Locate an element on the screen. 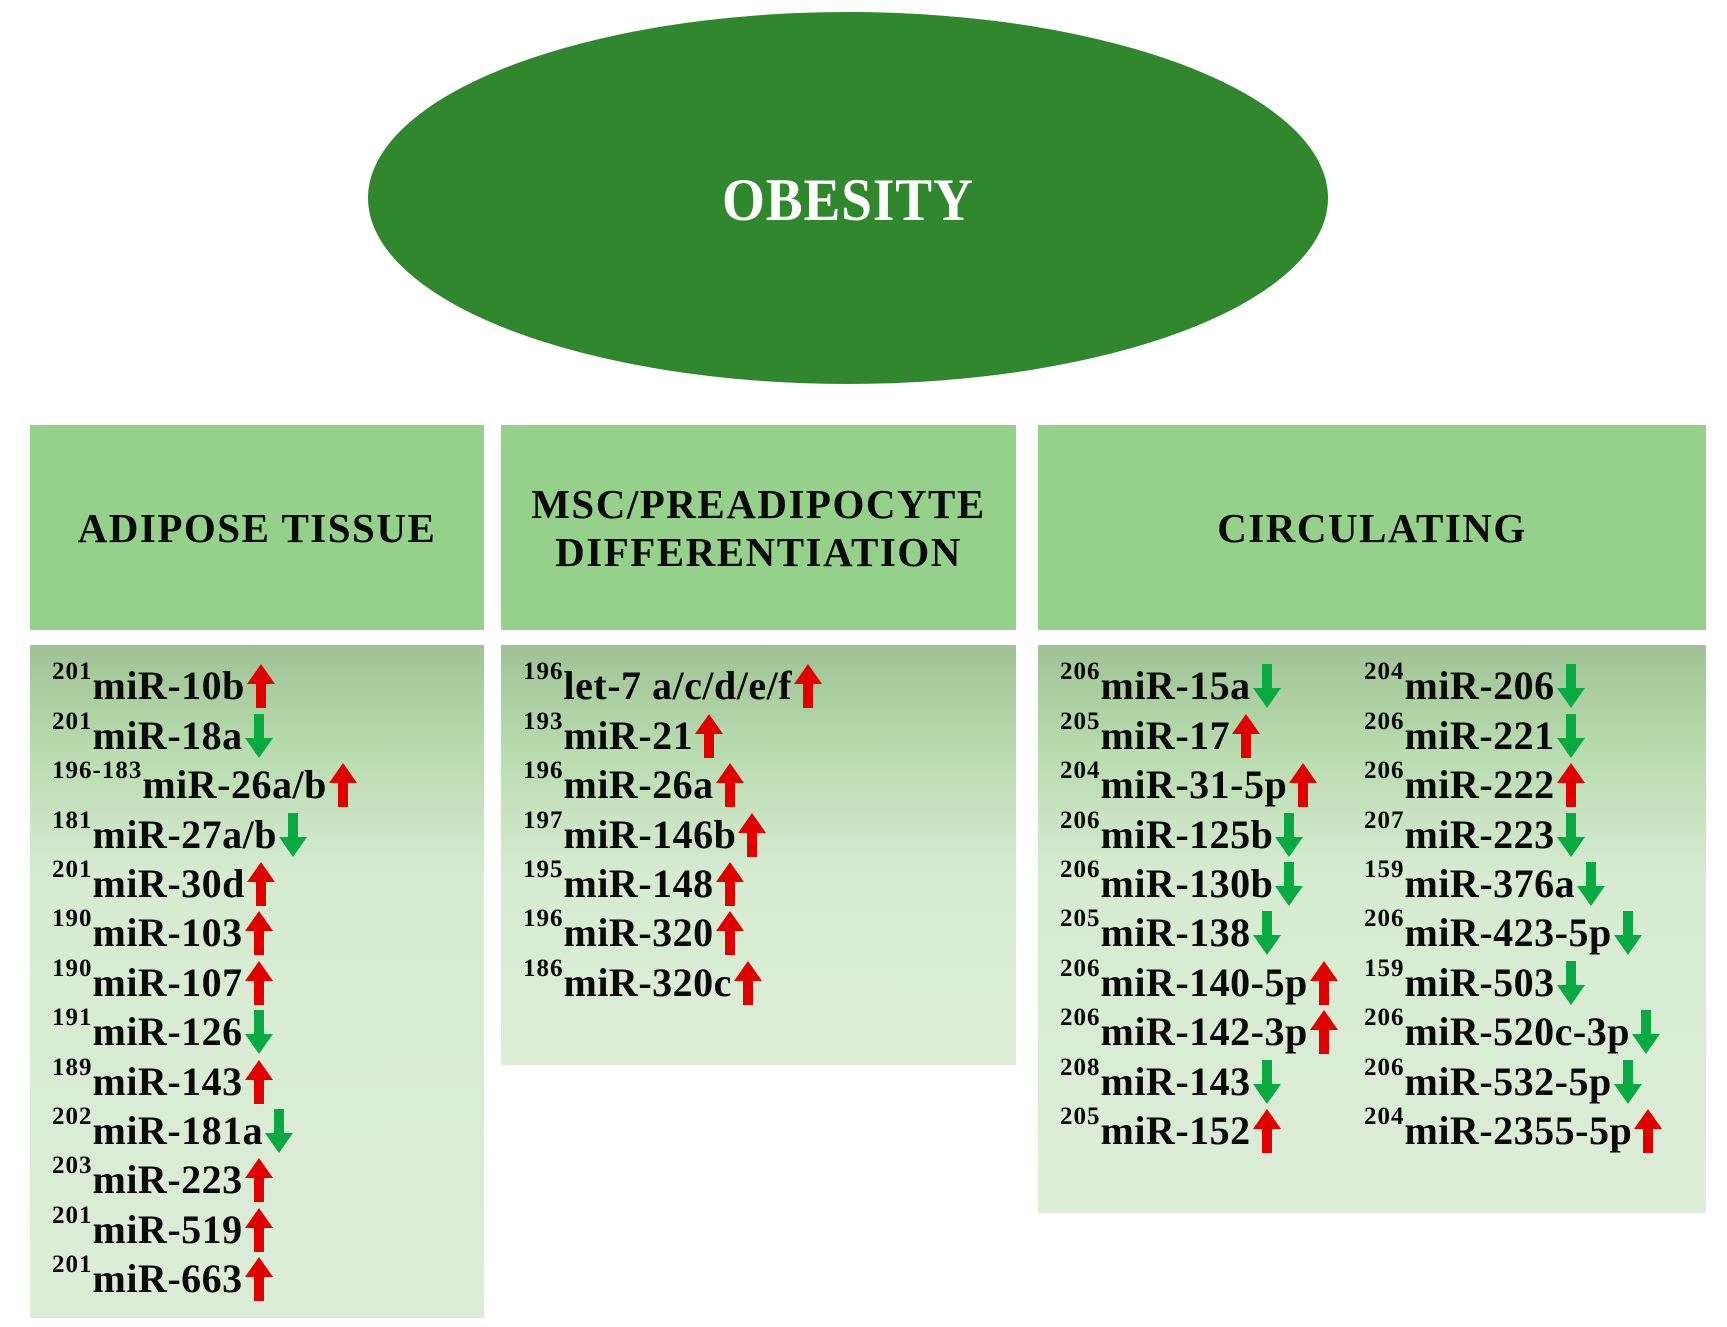  mirna-name: miR-31-5p is located at coordinates (1194, 785).